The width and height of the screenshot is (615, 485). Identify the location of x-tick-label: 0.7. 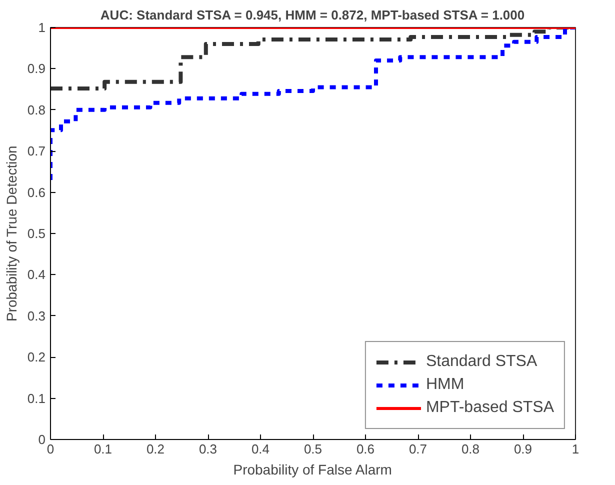
(418, 449).